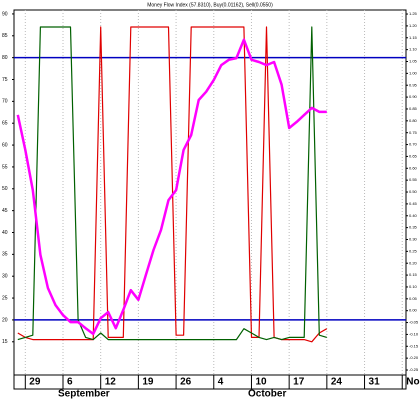 The image size is (420, 400). I want to click on y2-tick-label: 1.00, so click(413, 72).